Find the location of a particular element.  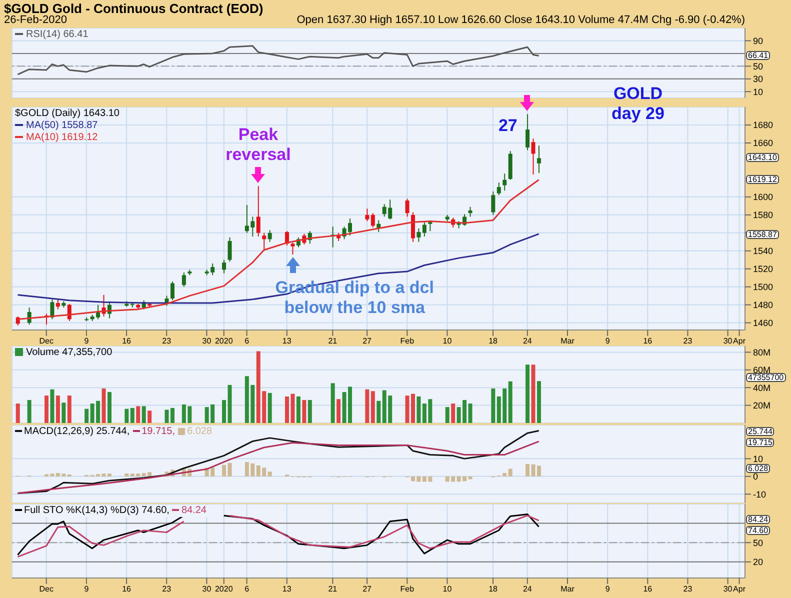

y-tick-label: -10 is located at coordinates (759, 494).